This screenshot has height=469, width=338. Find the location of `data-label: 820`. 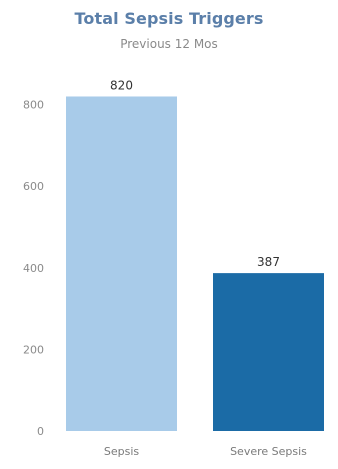

data-label: 820 is located at coordinates (121, 85).